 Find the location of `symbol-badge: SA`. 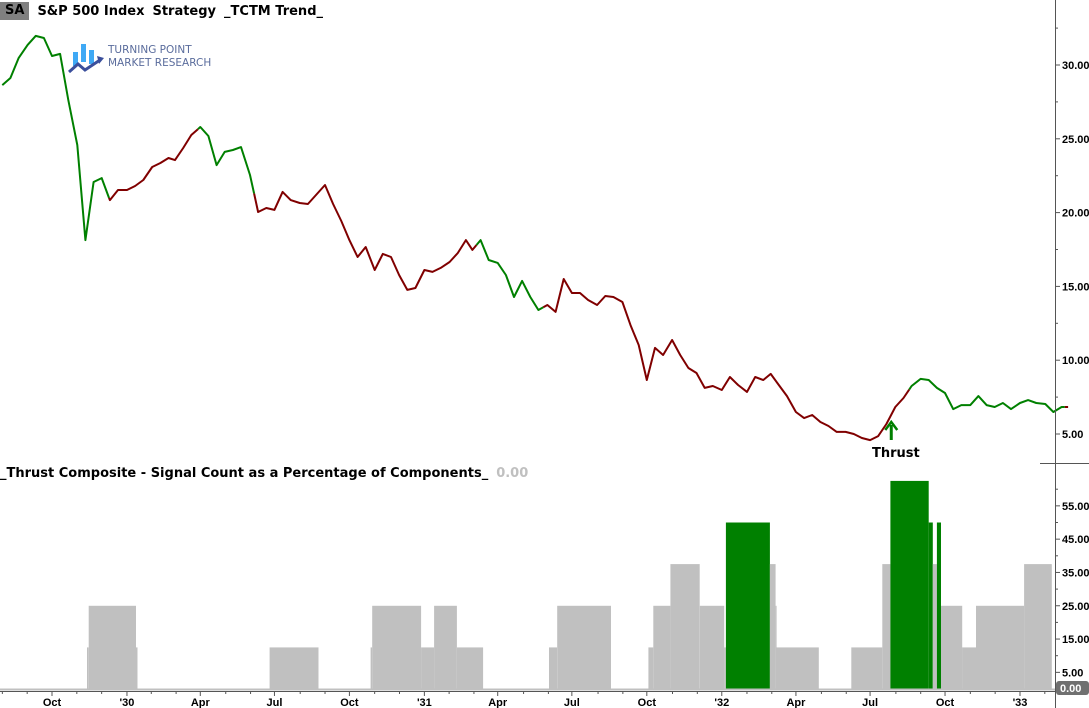

symbol-badge: SA is located at coordinates (15, 11).